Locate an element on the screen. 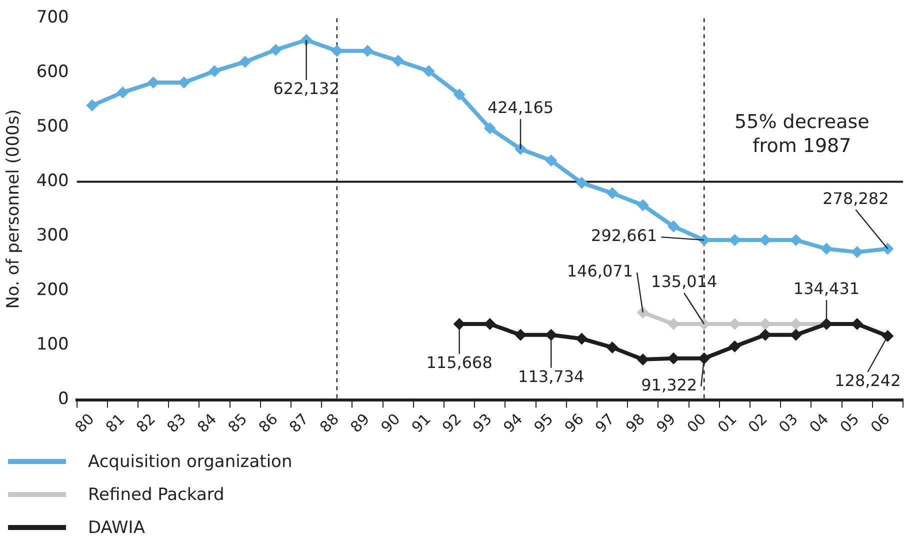 The image size is (913, 537). x-tick-label: 86 is located at coordinates (268, 423).